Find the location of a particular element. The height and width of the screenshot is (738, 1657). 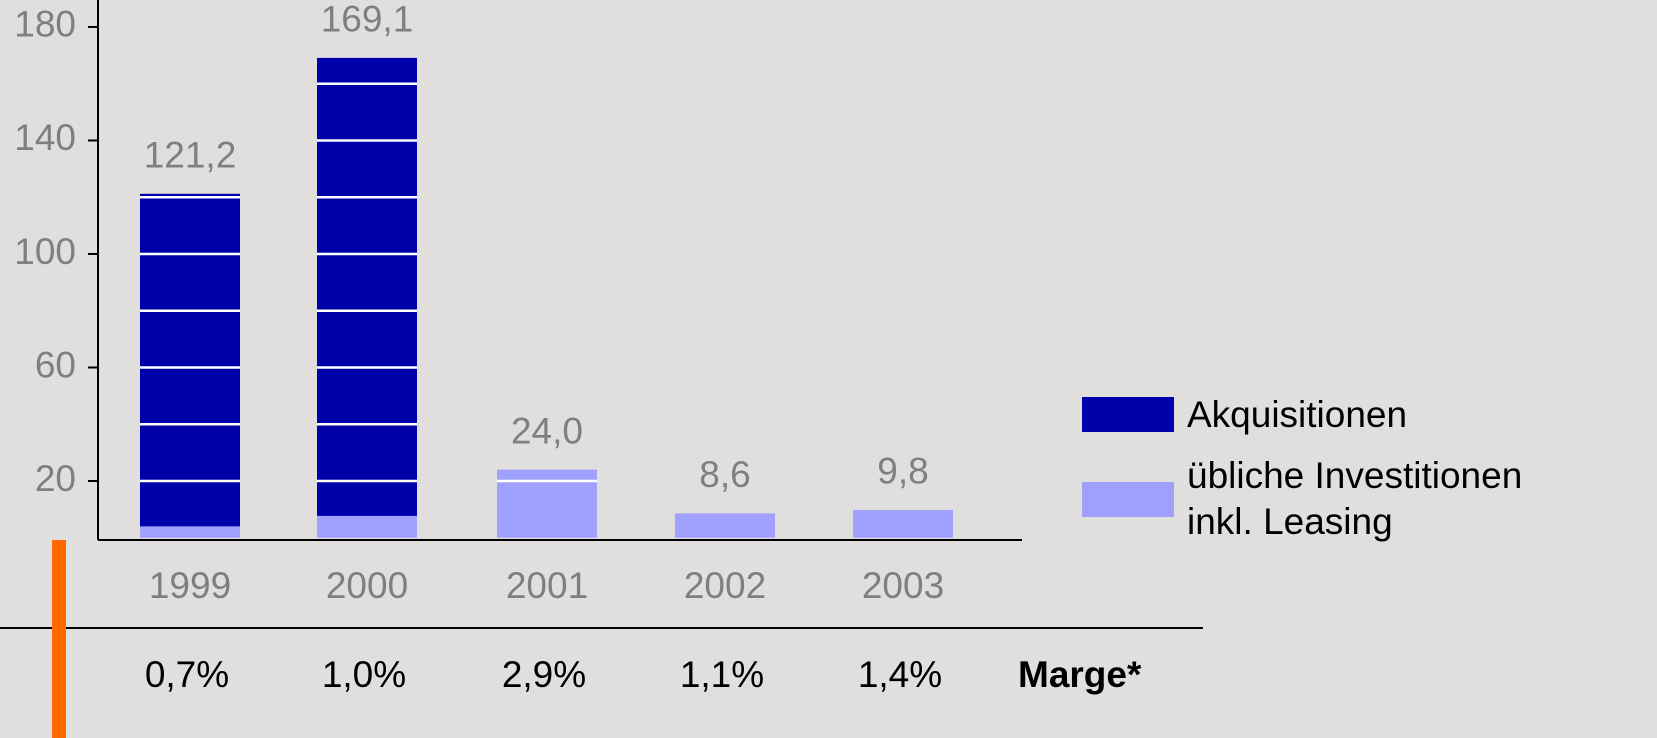

accent-bar is located at coordinates (59, 639).